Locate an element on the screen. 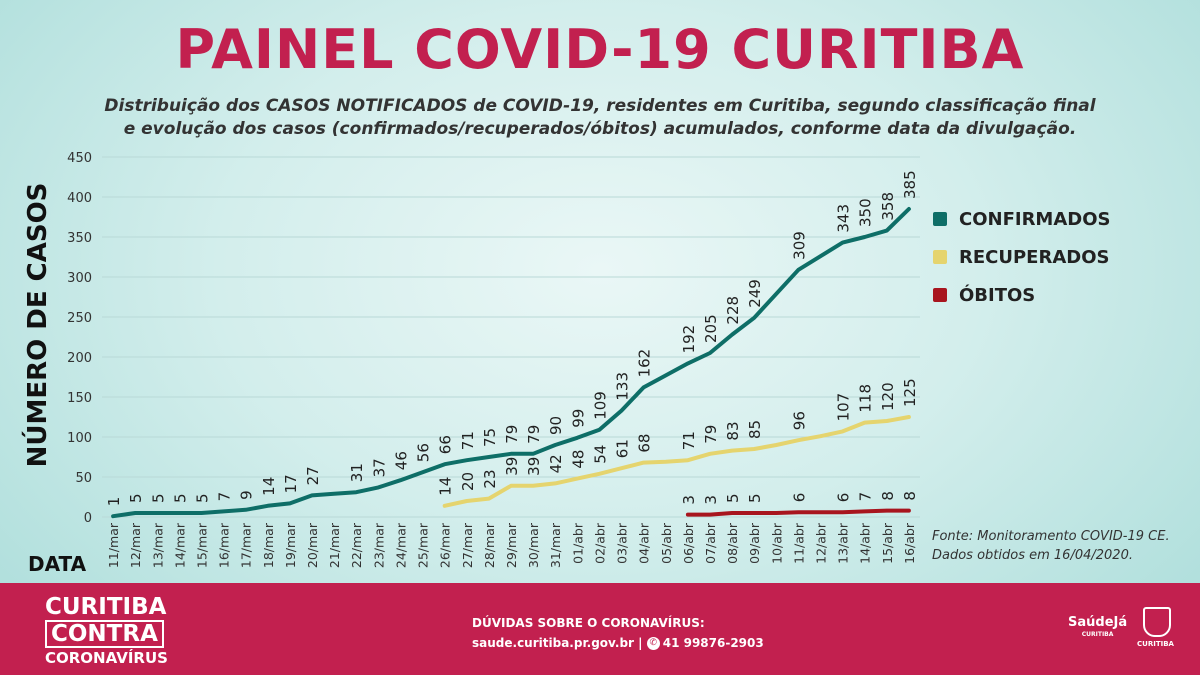 Image resolution: width=1200 pixels, height=675 pixels. data-label: 31 is located at coordinates (357, 472).